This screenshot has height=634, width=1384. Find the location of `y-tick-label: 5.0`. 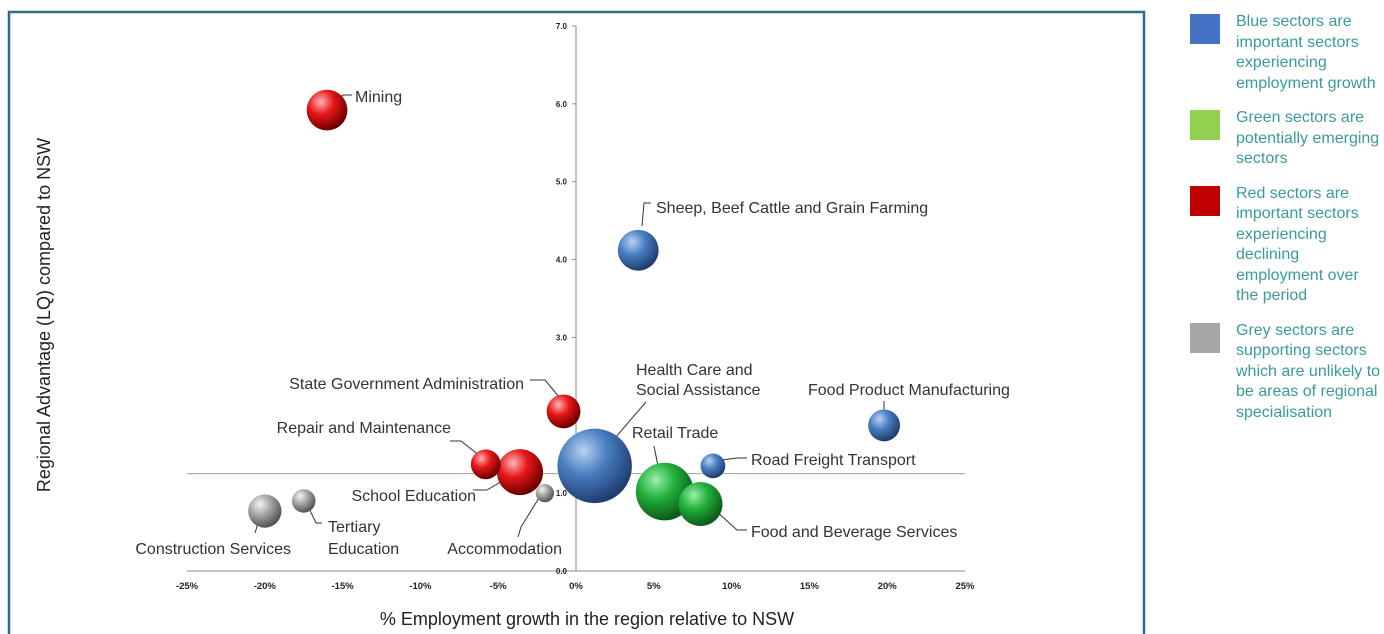

y-tick-label: 5.0 is located at coordinates (562, 182).